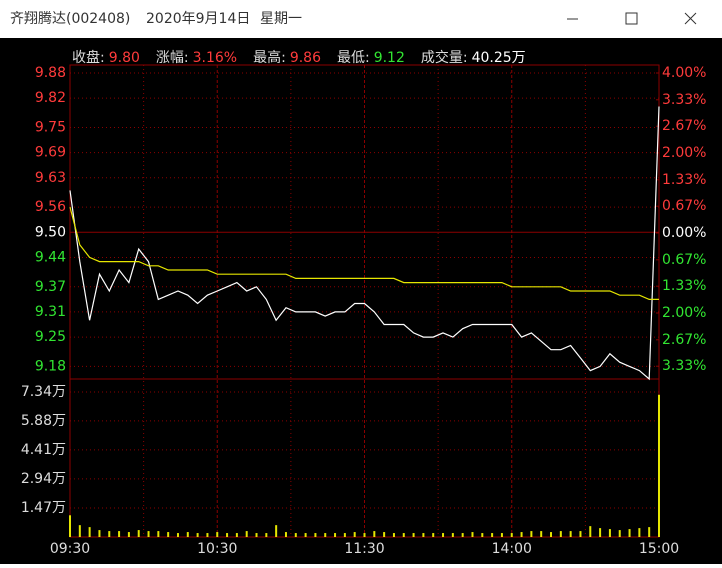 This screenshot has height=568, width=722. Describe the element at coordinates (50, 178) in the screenshot. I see `y-tick-label: 9.63` at that location.